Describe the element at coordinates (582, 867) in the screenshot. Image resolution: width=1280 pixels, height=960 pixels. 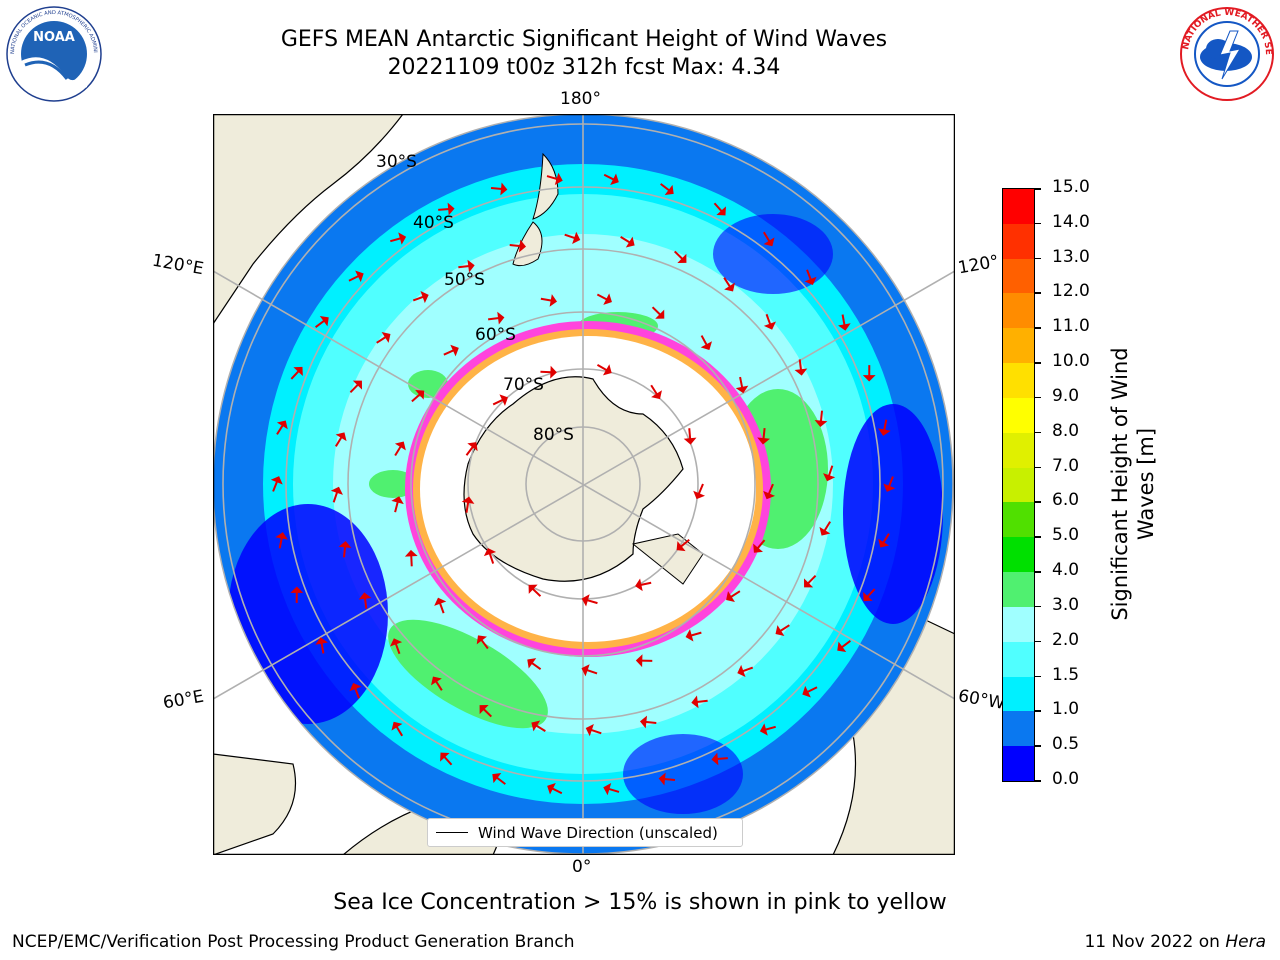
I see `lon-label-0: 0°` at that location.